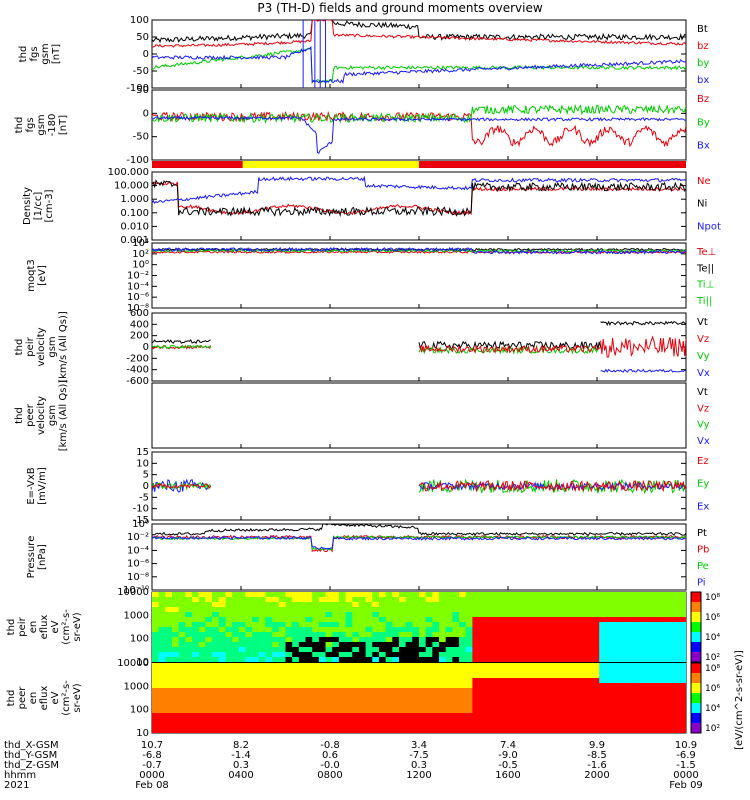 This screenshot has width=750, height=800. I want to click on colorbar-tick-label: 10⁴, so click(712, 638).